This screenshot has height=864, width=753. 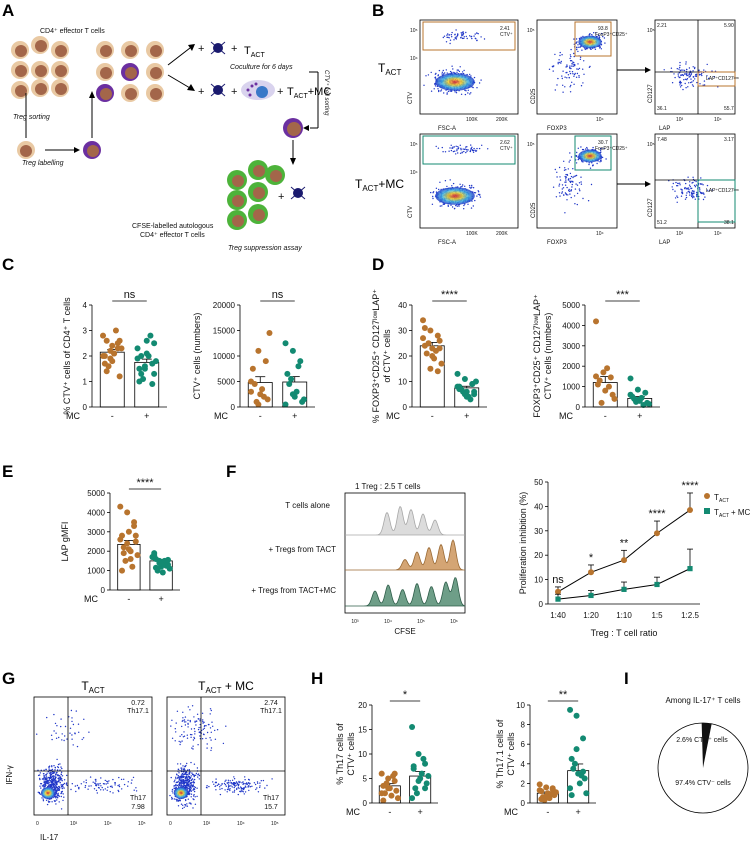 What do you see at coordinates (603, 29) in the screenshot?
I see `gate-value: 93.8` at bounding box center [603, 29].